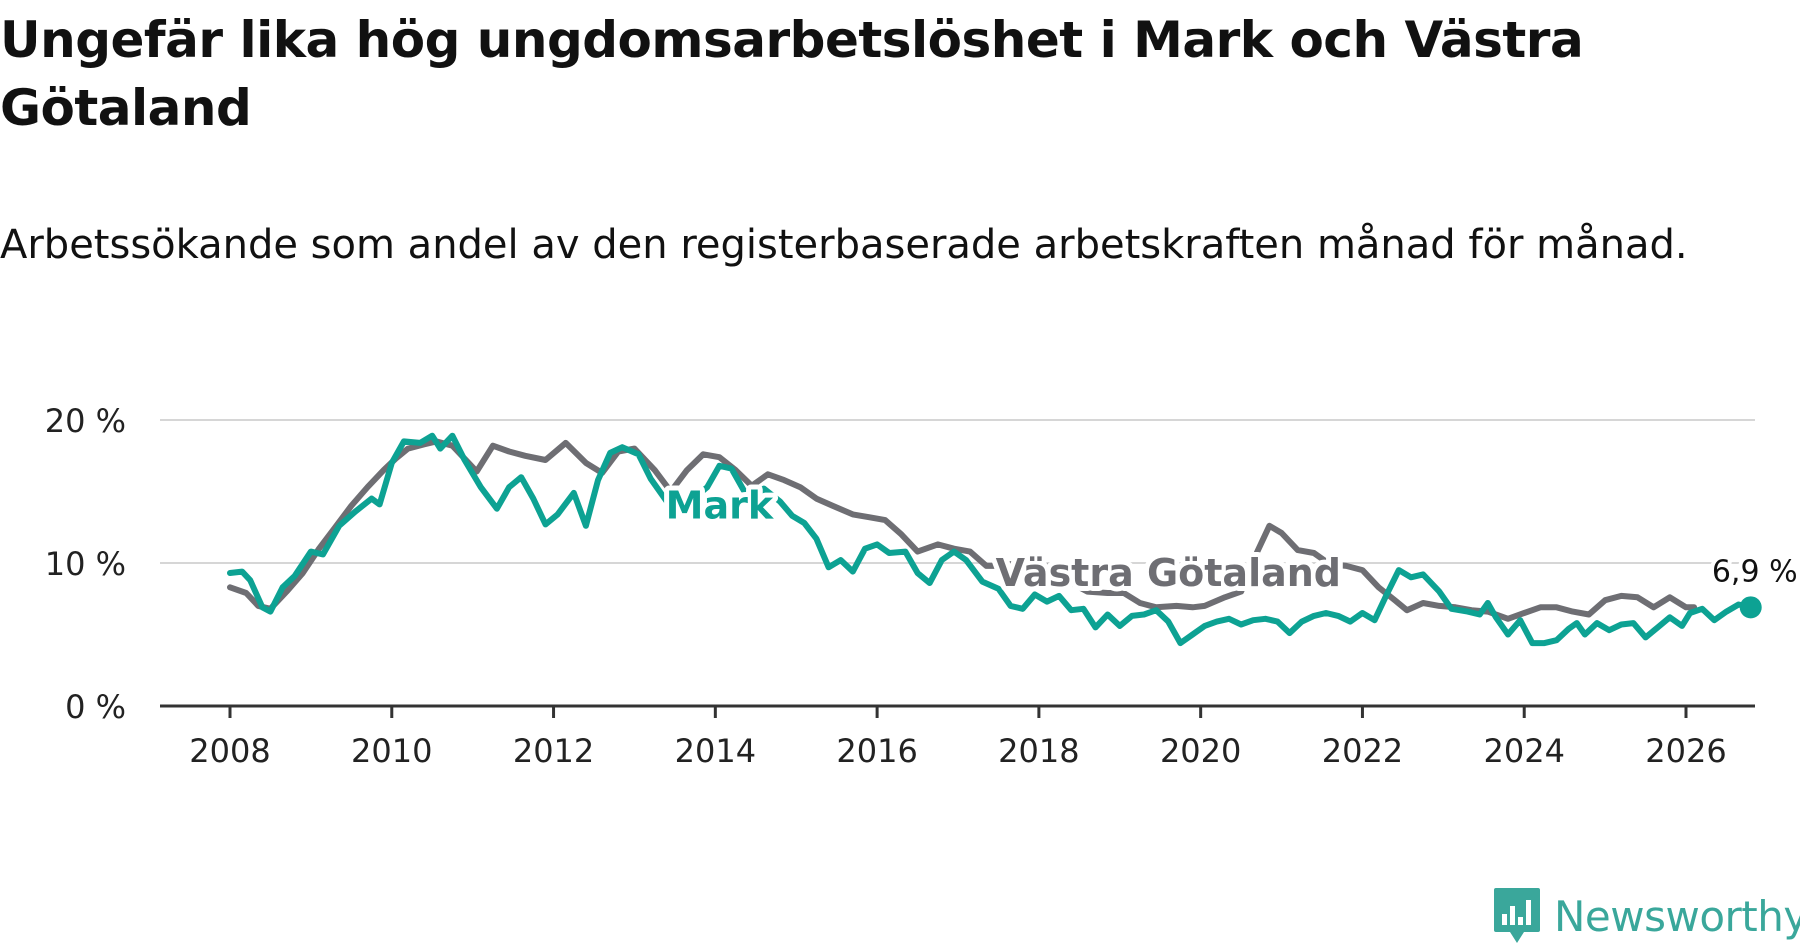 The height and width of the screenshot is (952, 1800). What do you see at coordinates (715, 751) in the screenshot?
I see `x-tick-label: 2014` at bounding box center [715, 751].